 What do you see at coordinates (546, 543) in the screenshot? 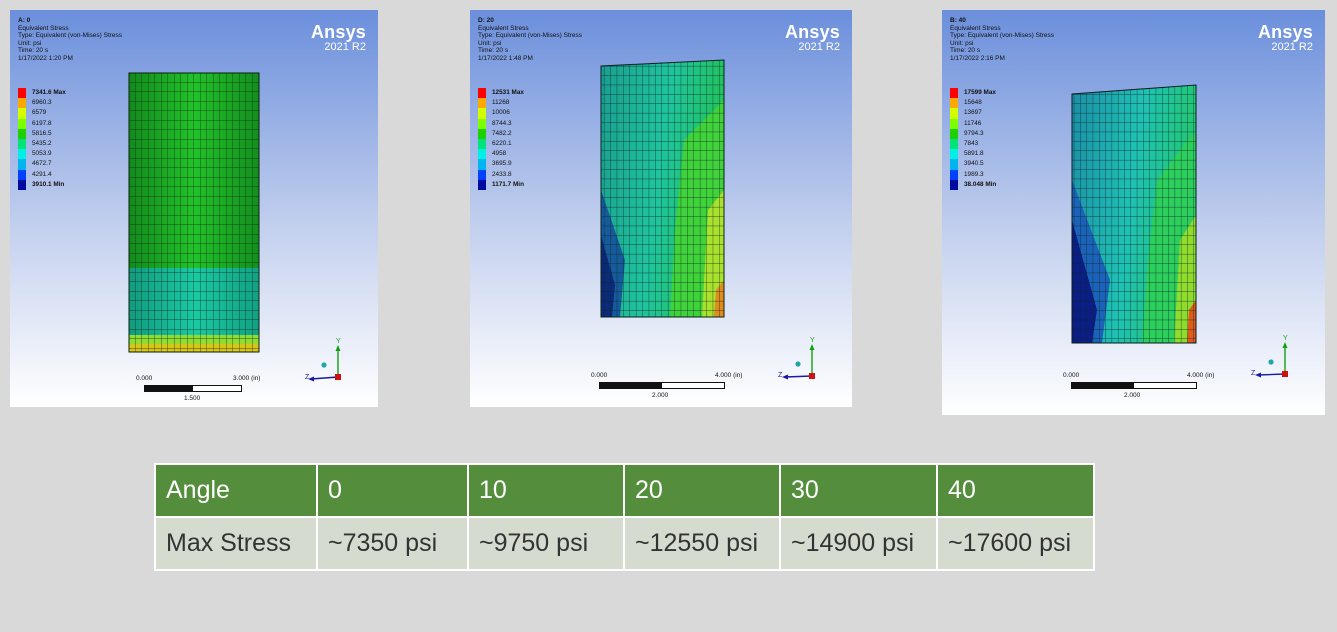
I see `table-cell: ~9750 psi` at bounding box center [546, 543].